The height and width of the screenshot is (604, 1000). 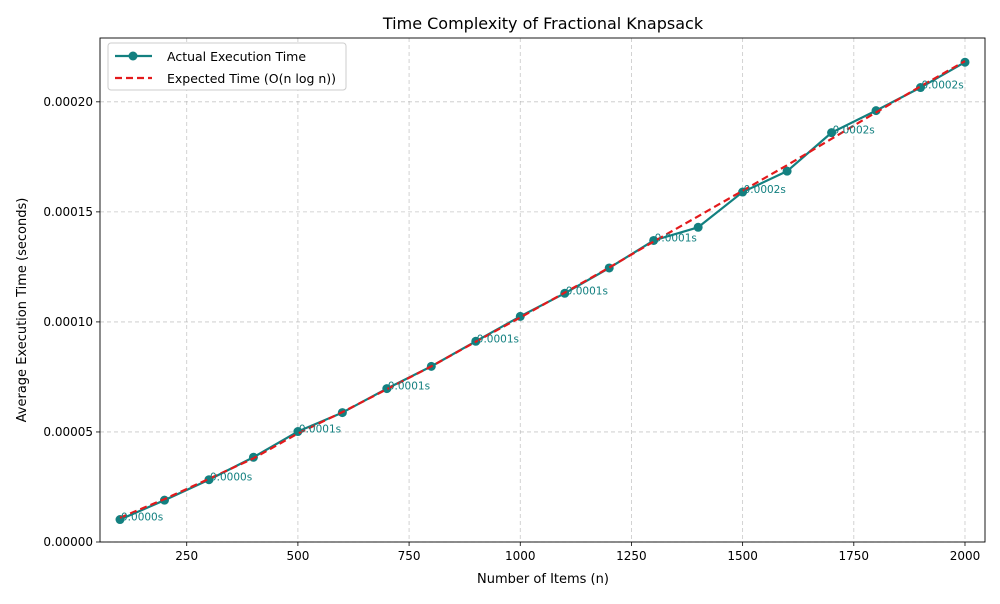 I want to click on x-tick-label: 750, so click(x=409, y=556).